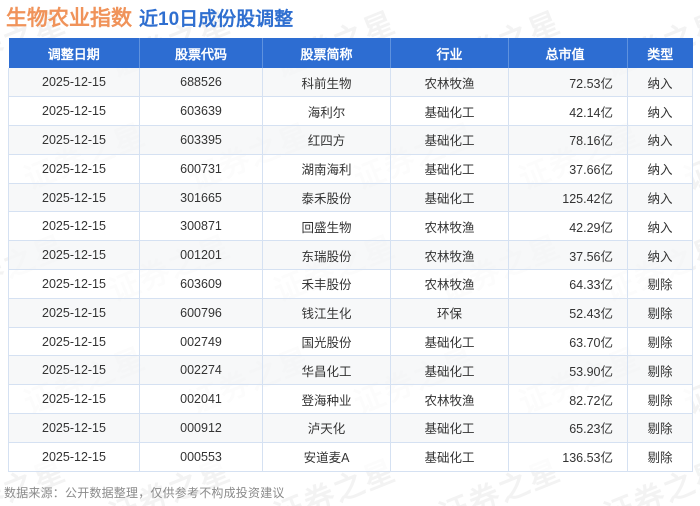 The width and height of the screenshot is (700, 506). What do you see at coordinates (568, 111) in the screenshot?
I see `cell-mktcap: 42.14亿` at bounding box center [568, 111].